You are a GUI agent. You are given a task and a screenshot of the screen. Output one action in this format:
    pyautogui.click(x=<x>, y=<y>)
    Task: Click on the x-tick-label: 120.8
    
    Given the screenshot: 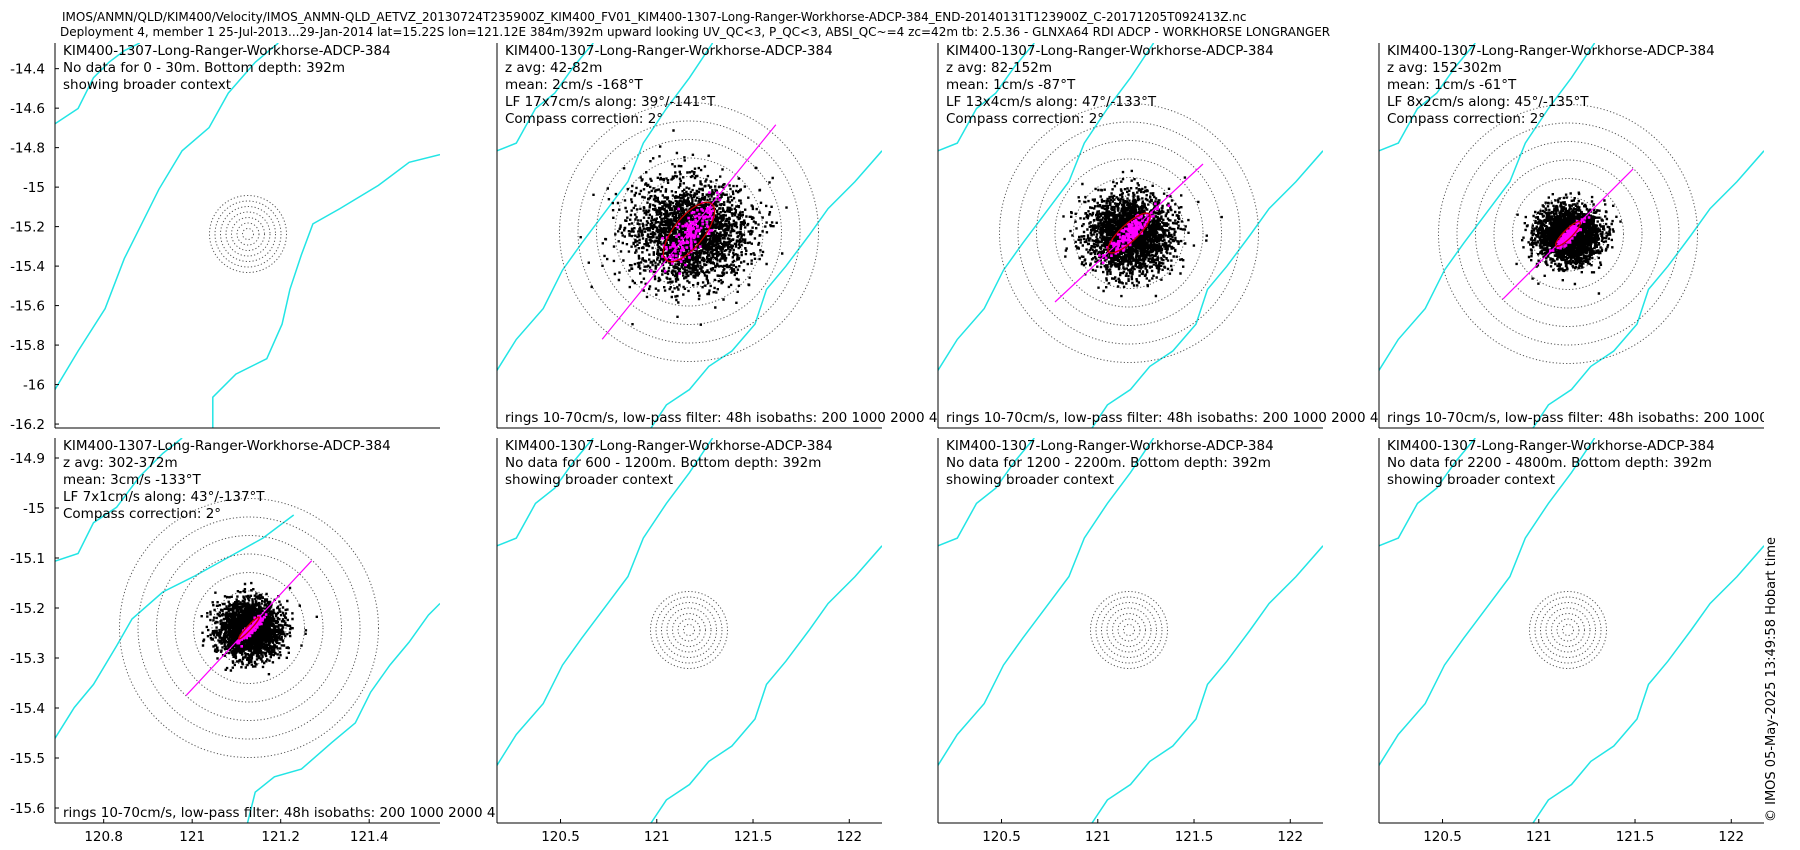 What is the action you would take?
    pyautogui.click(x=103, y=837)
    